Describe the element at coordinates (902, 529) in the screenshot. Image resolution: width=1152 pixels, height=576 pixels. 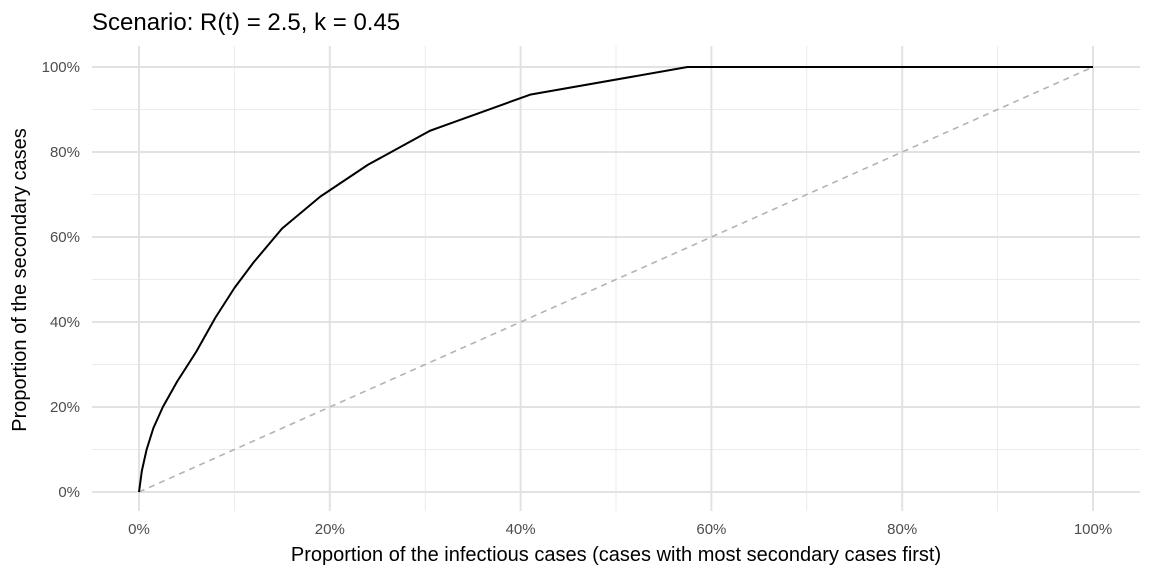
I see `x-tick-label: 80%` at that location.